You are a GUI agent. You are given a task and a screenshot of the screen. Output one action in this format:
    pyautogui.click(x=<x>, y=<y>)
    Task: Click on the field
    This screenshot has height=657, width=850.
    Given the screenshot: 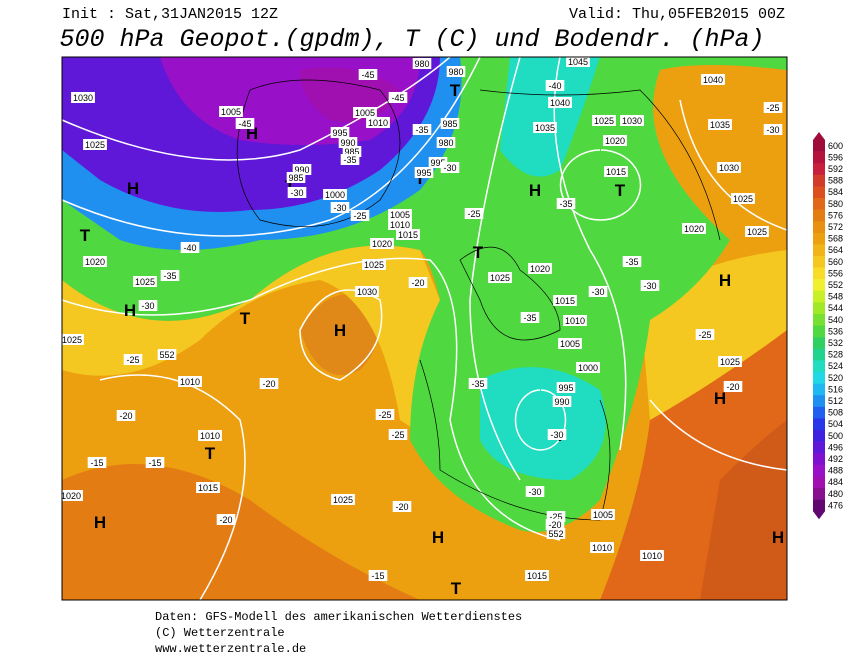 What is the action you would take?
    pyautogui.click(x=550, y=117)
    